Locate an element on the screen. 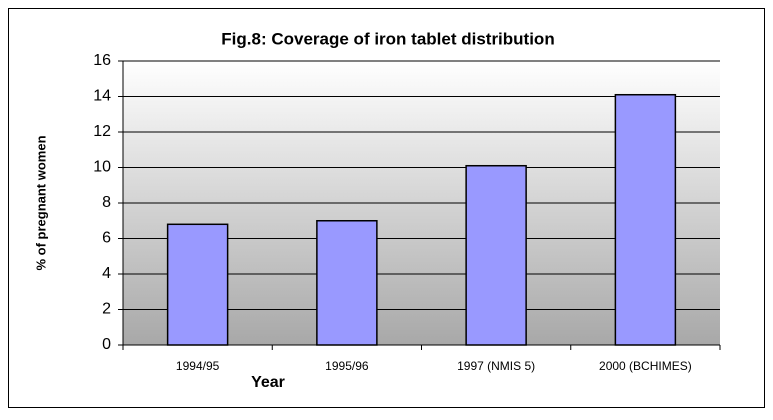 Image resolution: width=773 pixels, height=420 pixels. x-tick-label: 1994/95 is located at coordinates (198, 366).